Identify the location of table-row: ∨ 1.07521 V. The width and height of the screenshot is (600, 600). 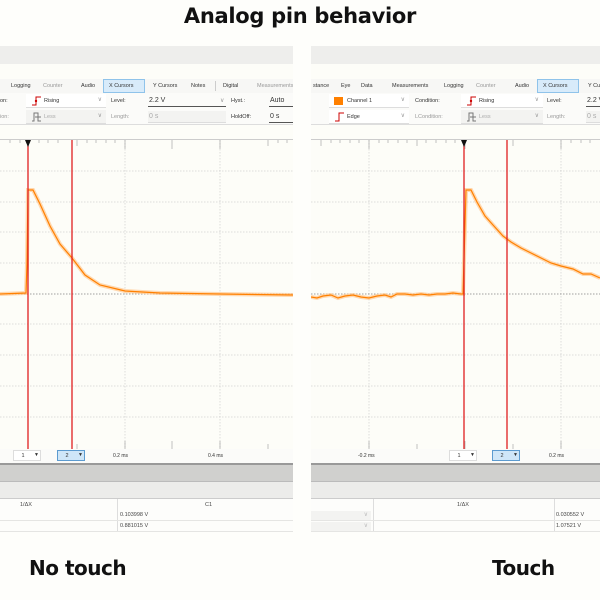
(455, 526).